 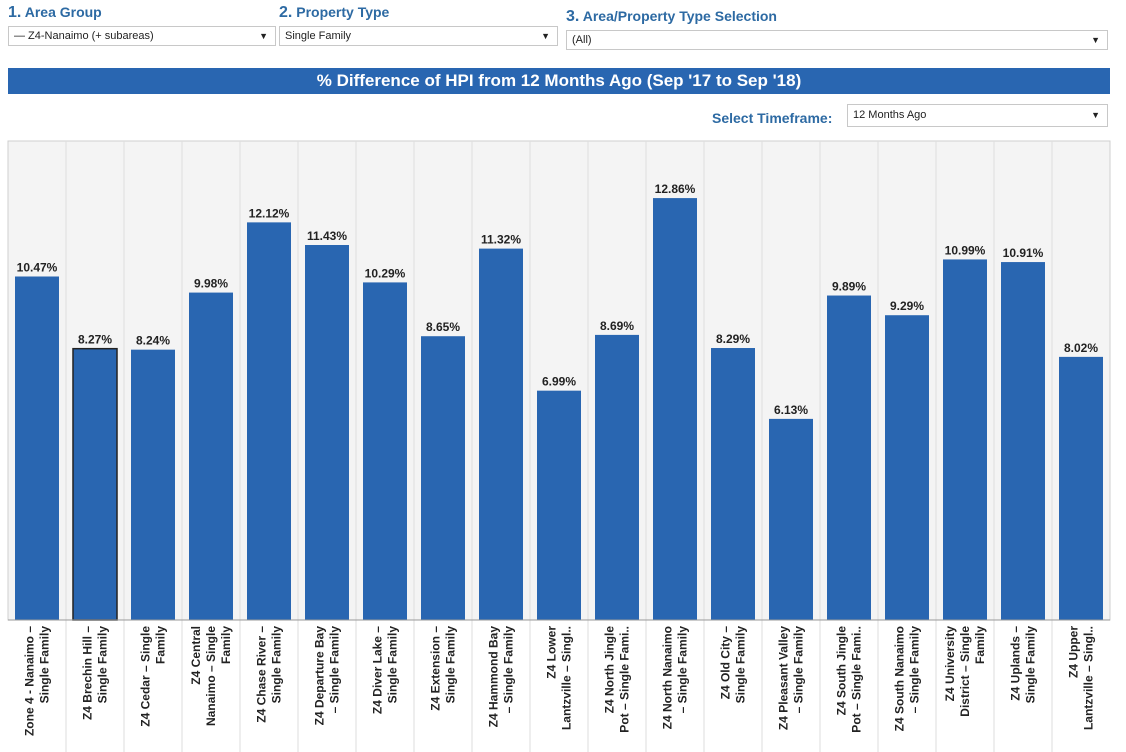 What do you see at coordinates (733, 665) in the screenshot?
I see `x-tick-label: Z4 Old City –Single Family` at bounding box center [733, 665].